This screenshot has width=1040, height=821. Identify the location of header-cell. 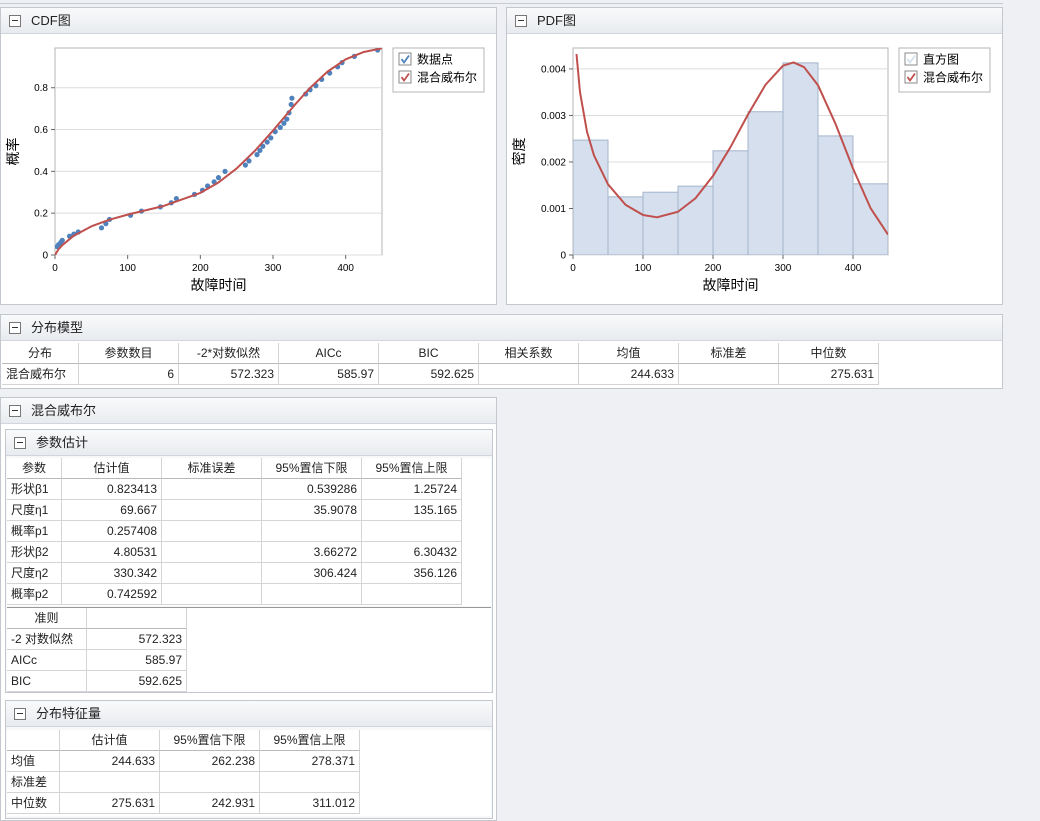
(137, 618).